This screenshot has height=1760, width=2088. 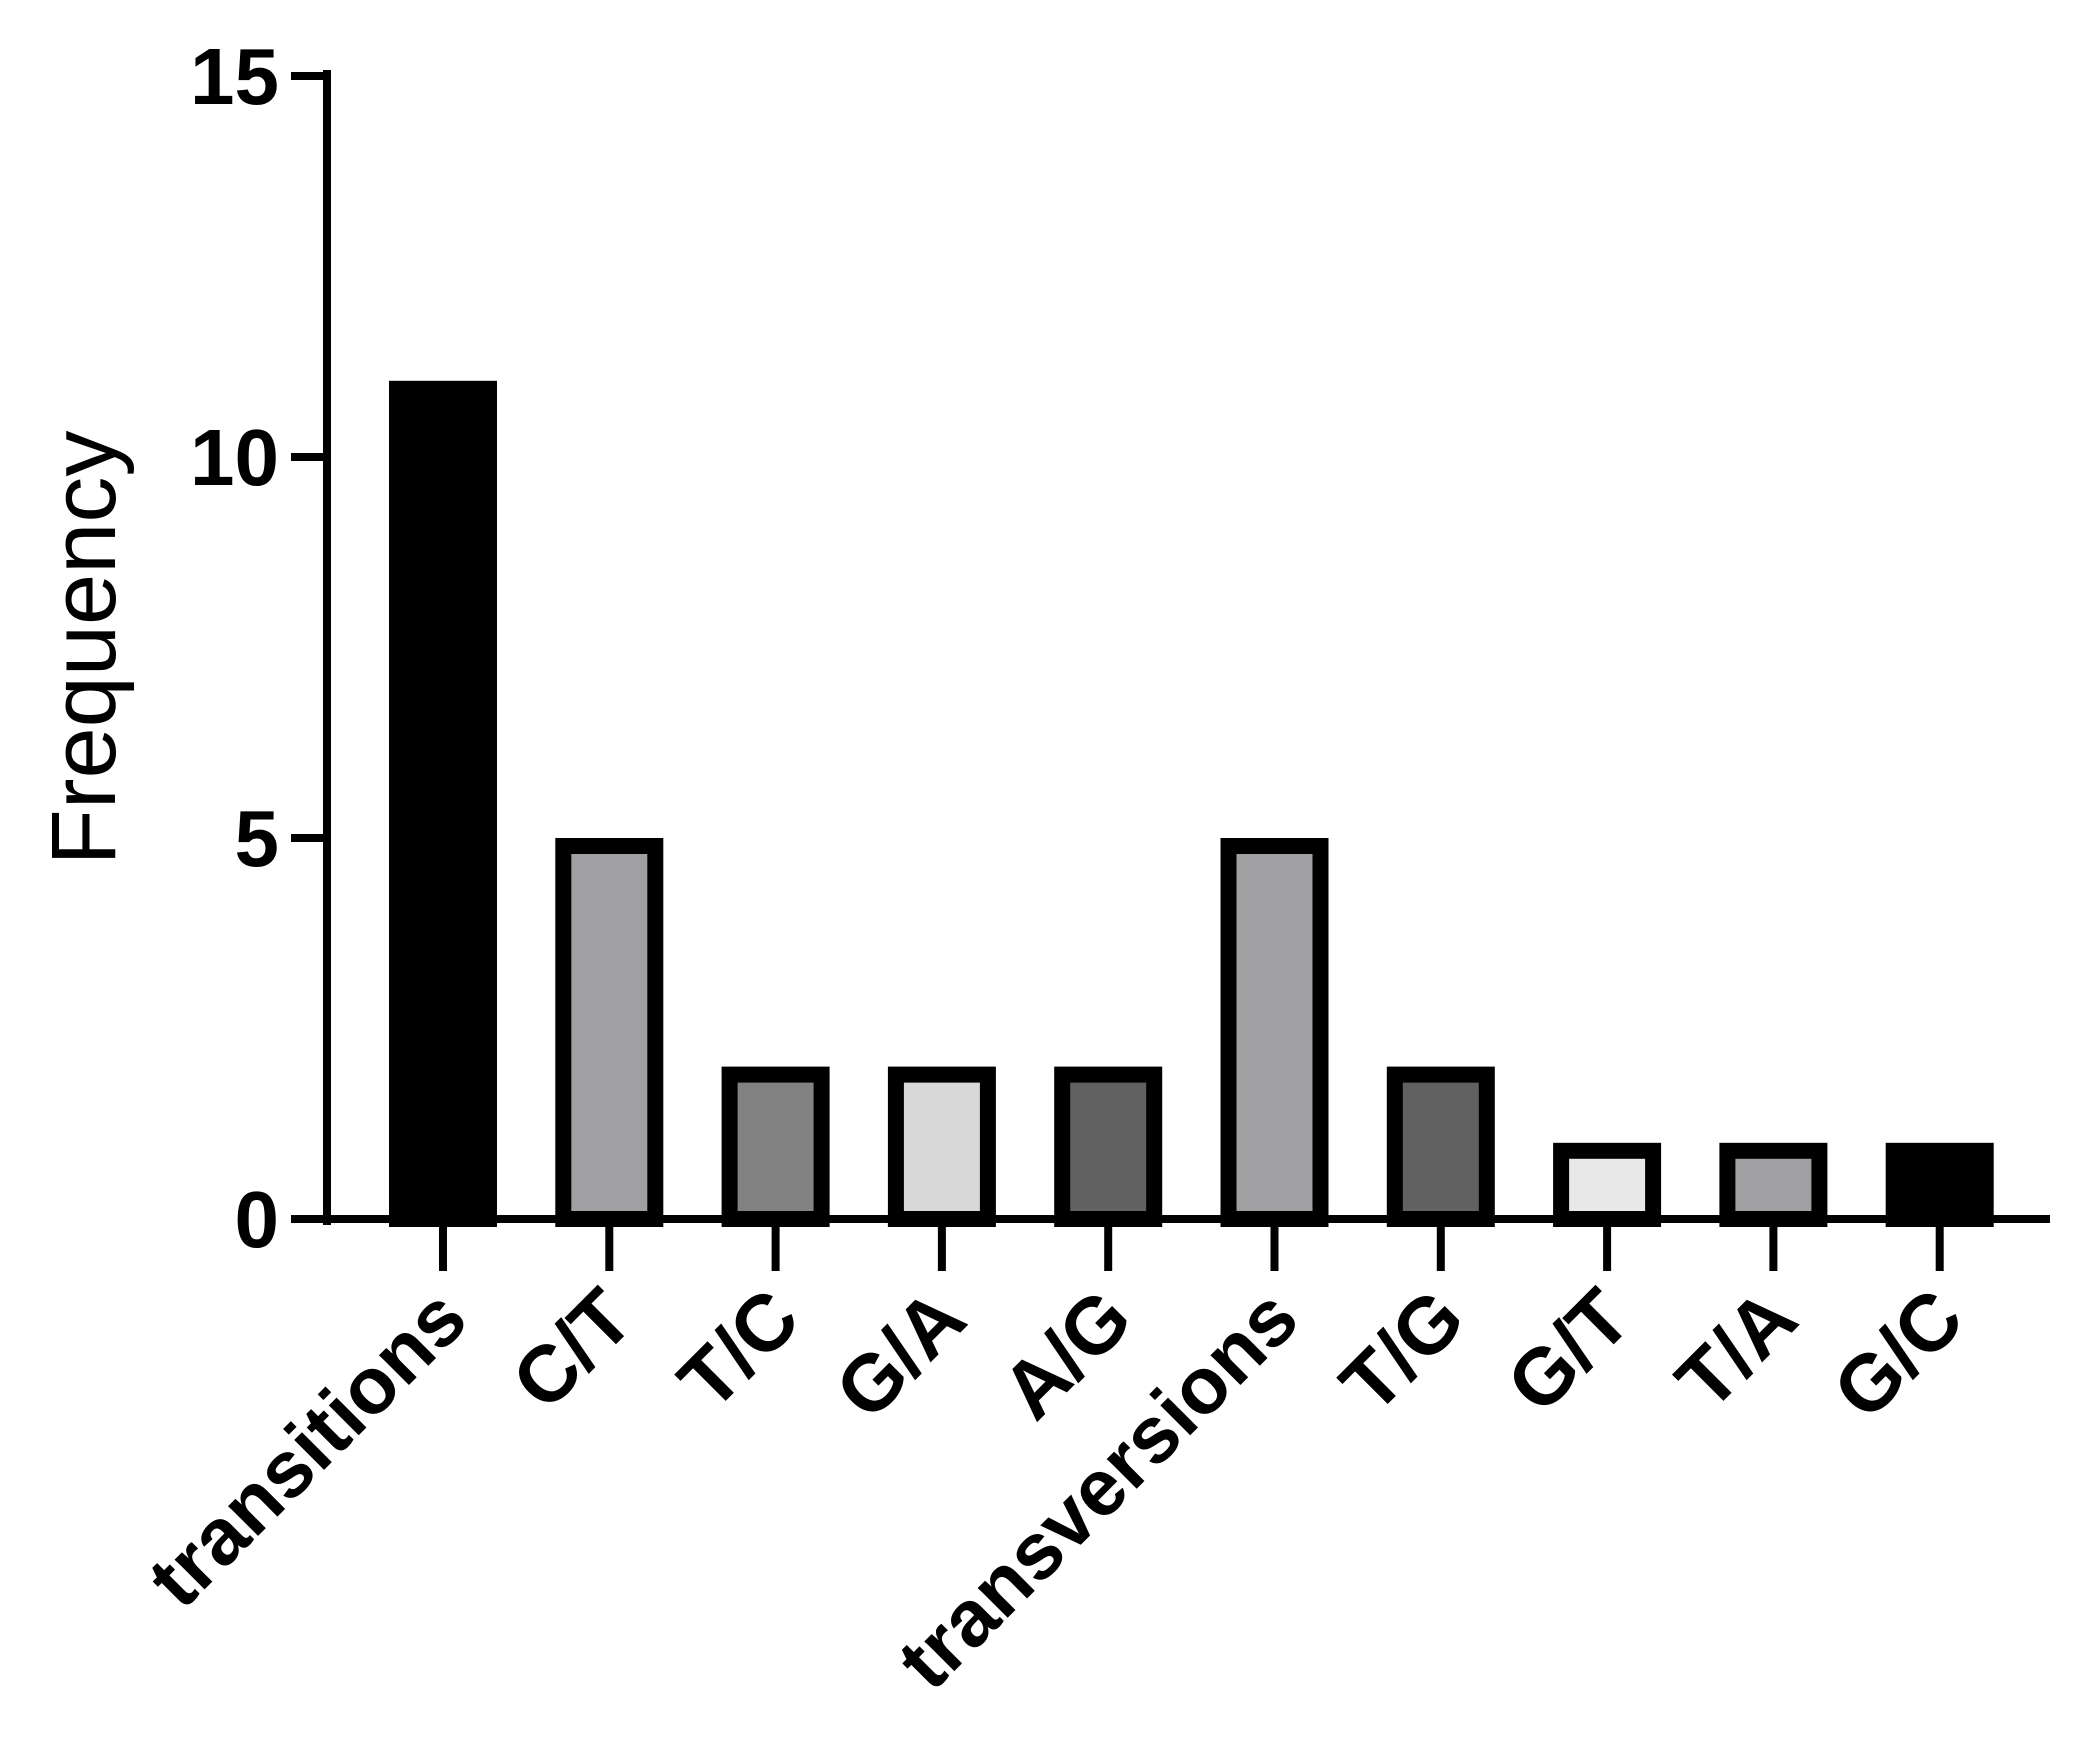 I want to click on bar-g-a, so click(x=941, y=1146).